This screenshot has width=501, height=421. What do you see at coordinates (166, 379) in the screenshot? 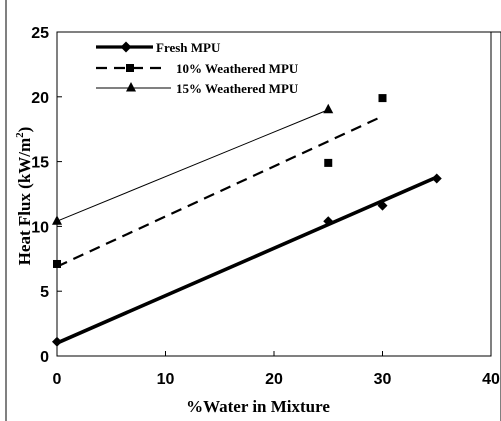
I see `x-tick-label: 10` at bounding box center [166, 379].